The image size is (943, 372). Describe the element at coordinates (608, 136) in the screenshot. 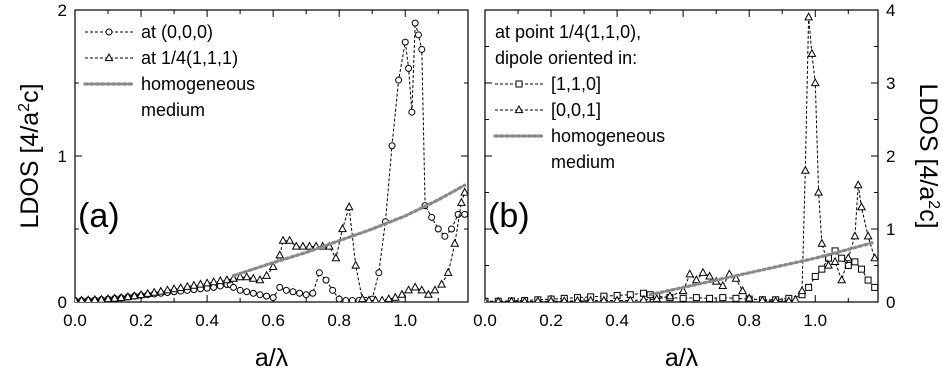

I see `legend-label-b-2: homogeneous` at that location.